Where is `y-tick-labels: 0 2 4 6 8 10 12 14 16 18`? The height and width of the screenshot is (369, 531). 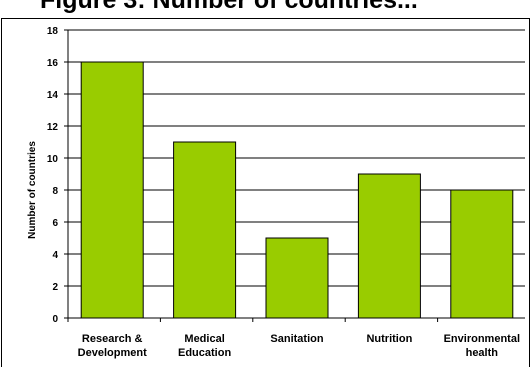 y-tick-labels: 0 2 4 6 8 10 12 14 16 18 is located at coordinates (53, 175).